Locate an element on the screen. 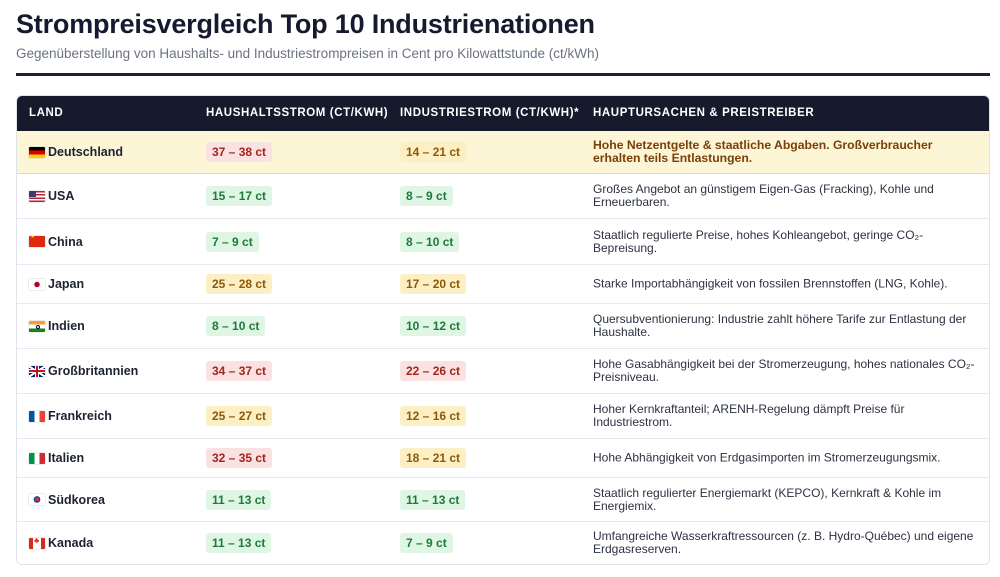 The image size is (1000, 577). country-name: Italien is located at coordinates (66, 458).